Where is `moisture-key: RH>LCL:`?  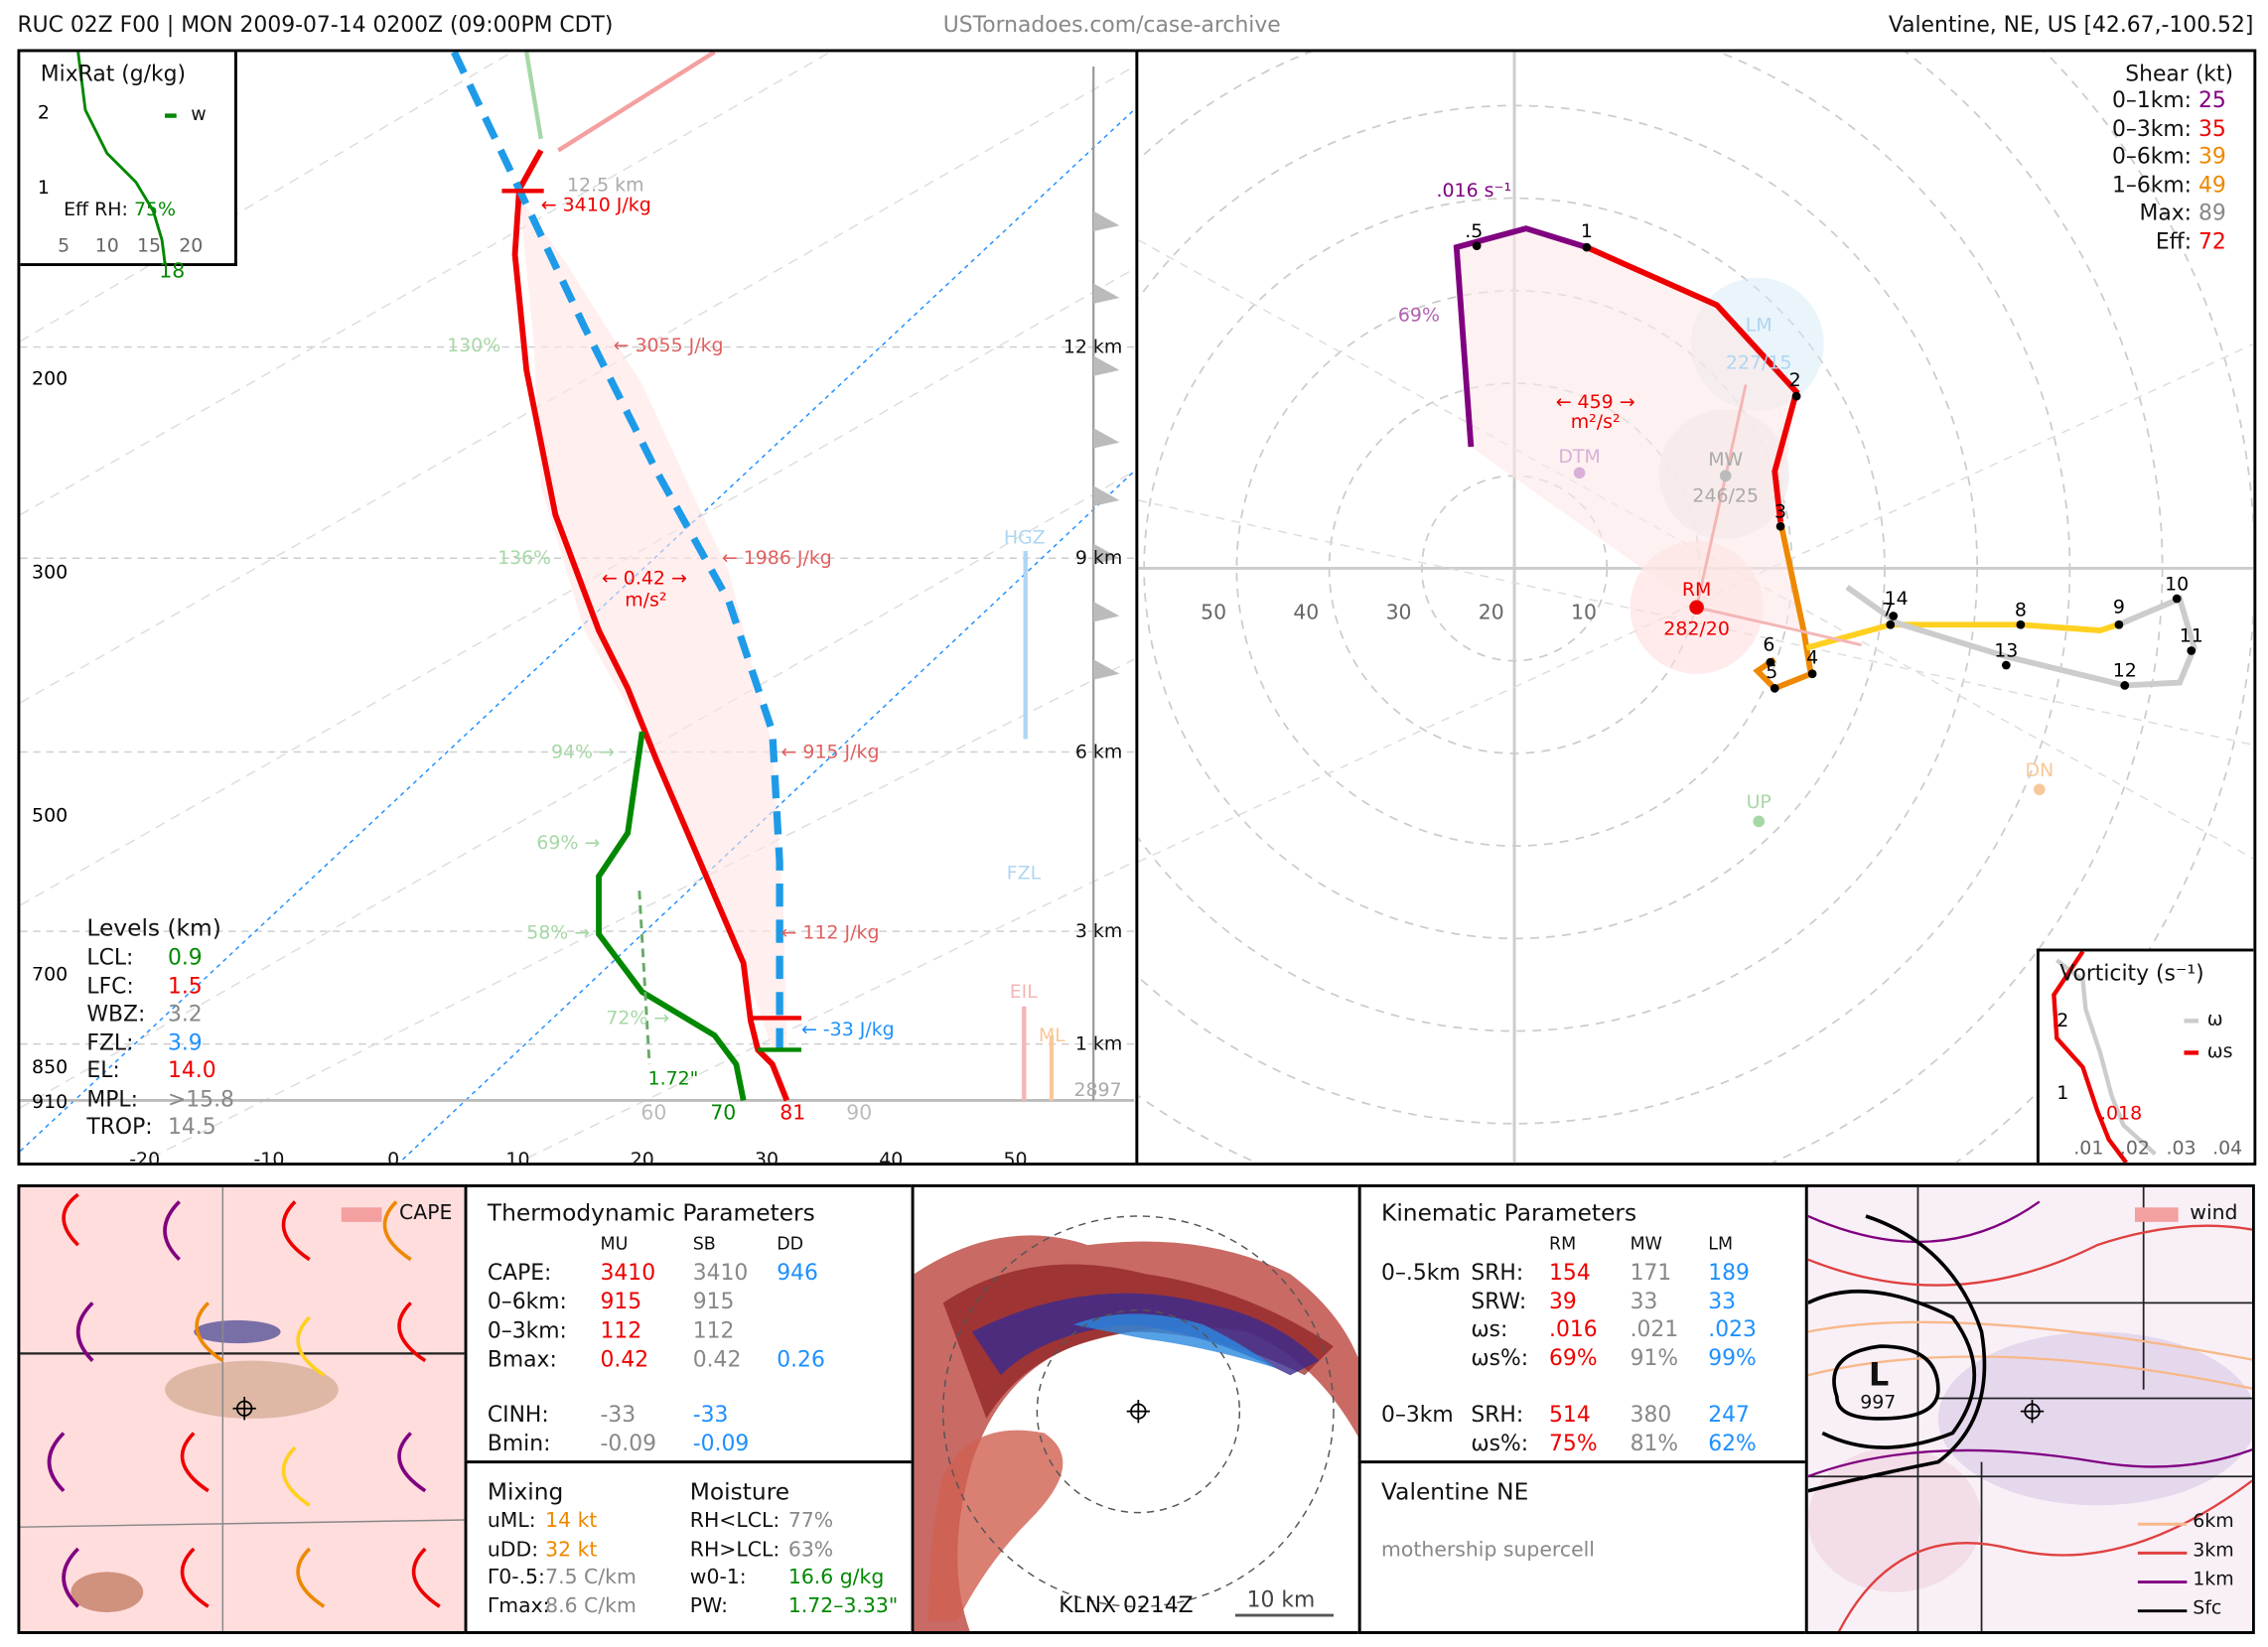 moisture-key: RH>LCL: is located at coordinates (734, 1550).